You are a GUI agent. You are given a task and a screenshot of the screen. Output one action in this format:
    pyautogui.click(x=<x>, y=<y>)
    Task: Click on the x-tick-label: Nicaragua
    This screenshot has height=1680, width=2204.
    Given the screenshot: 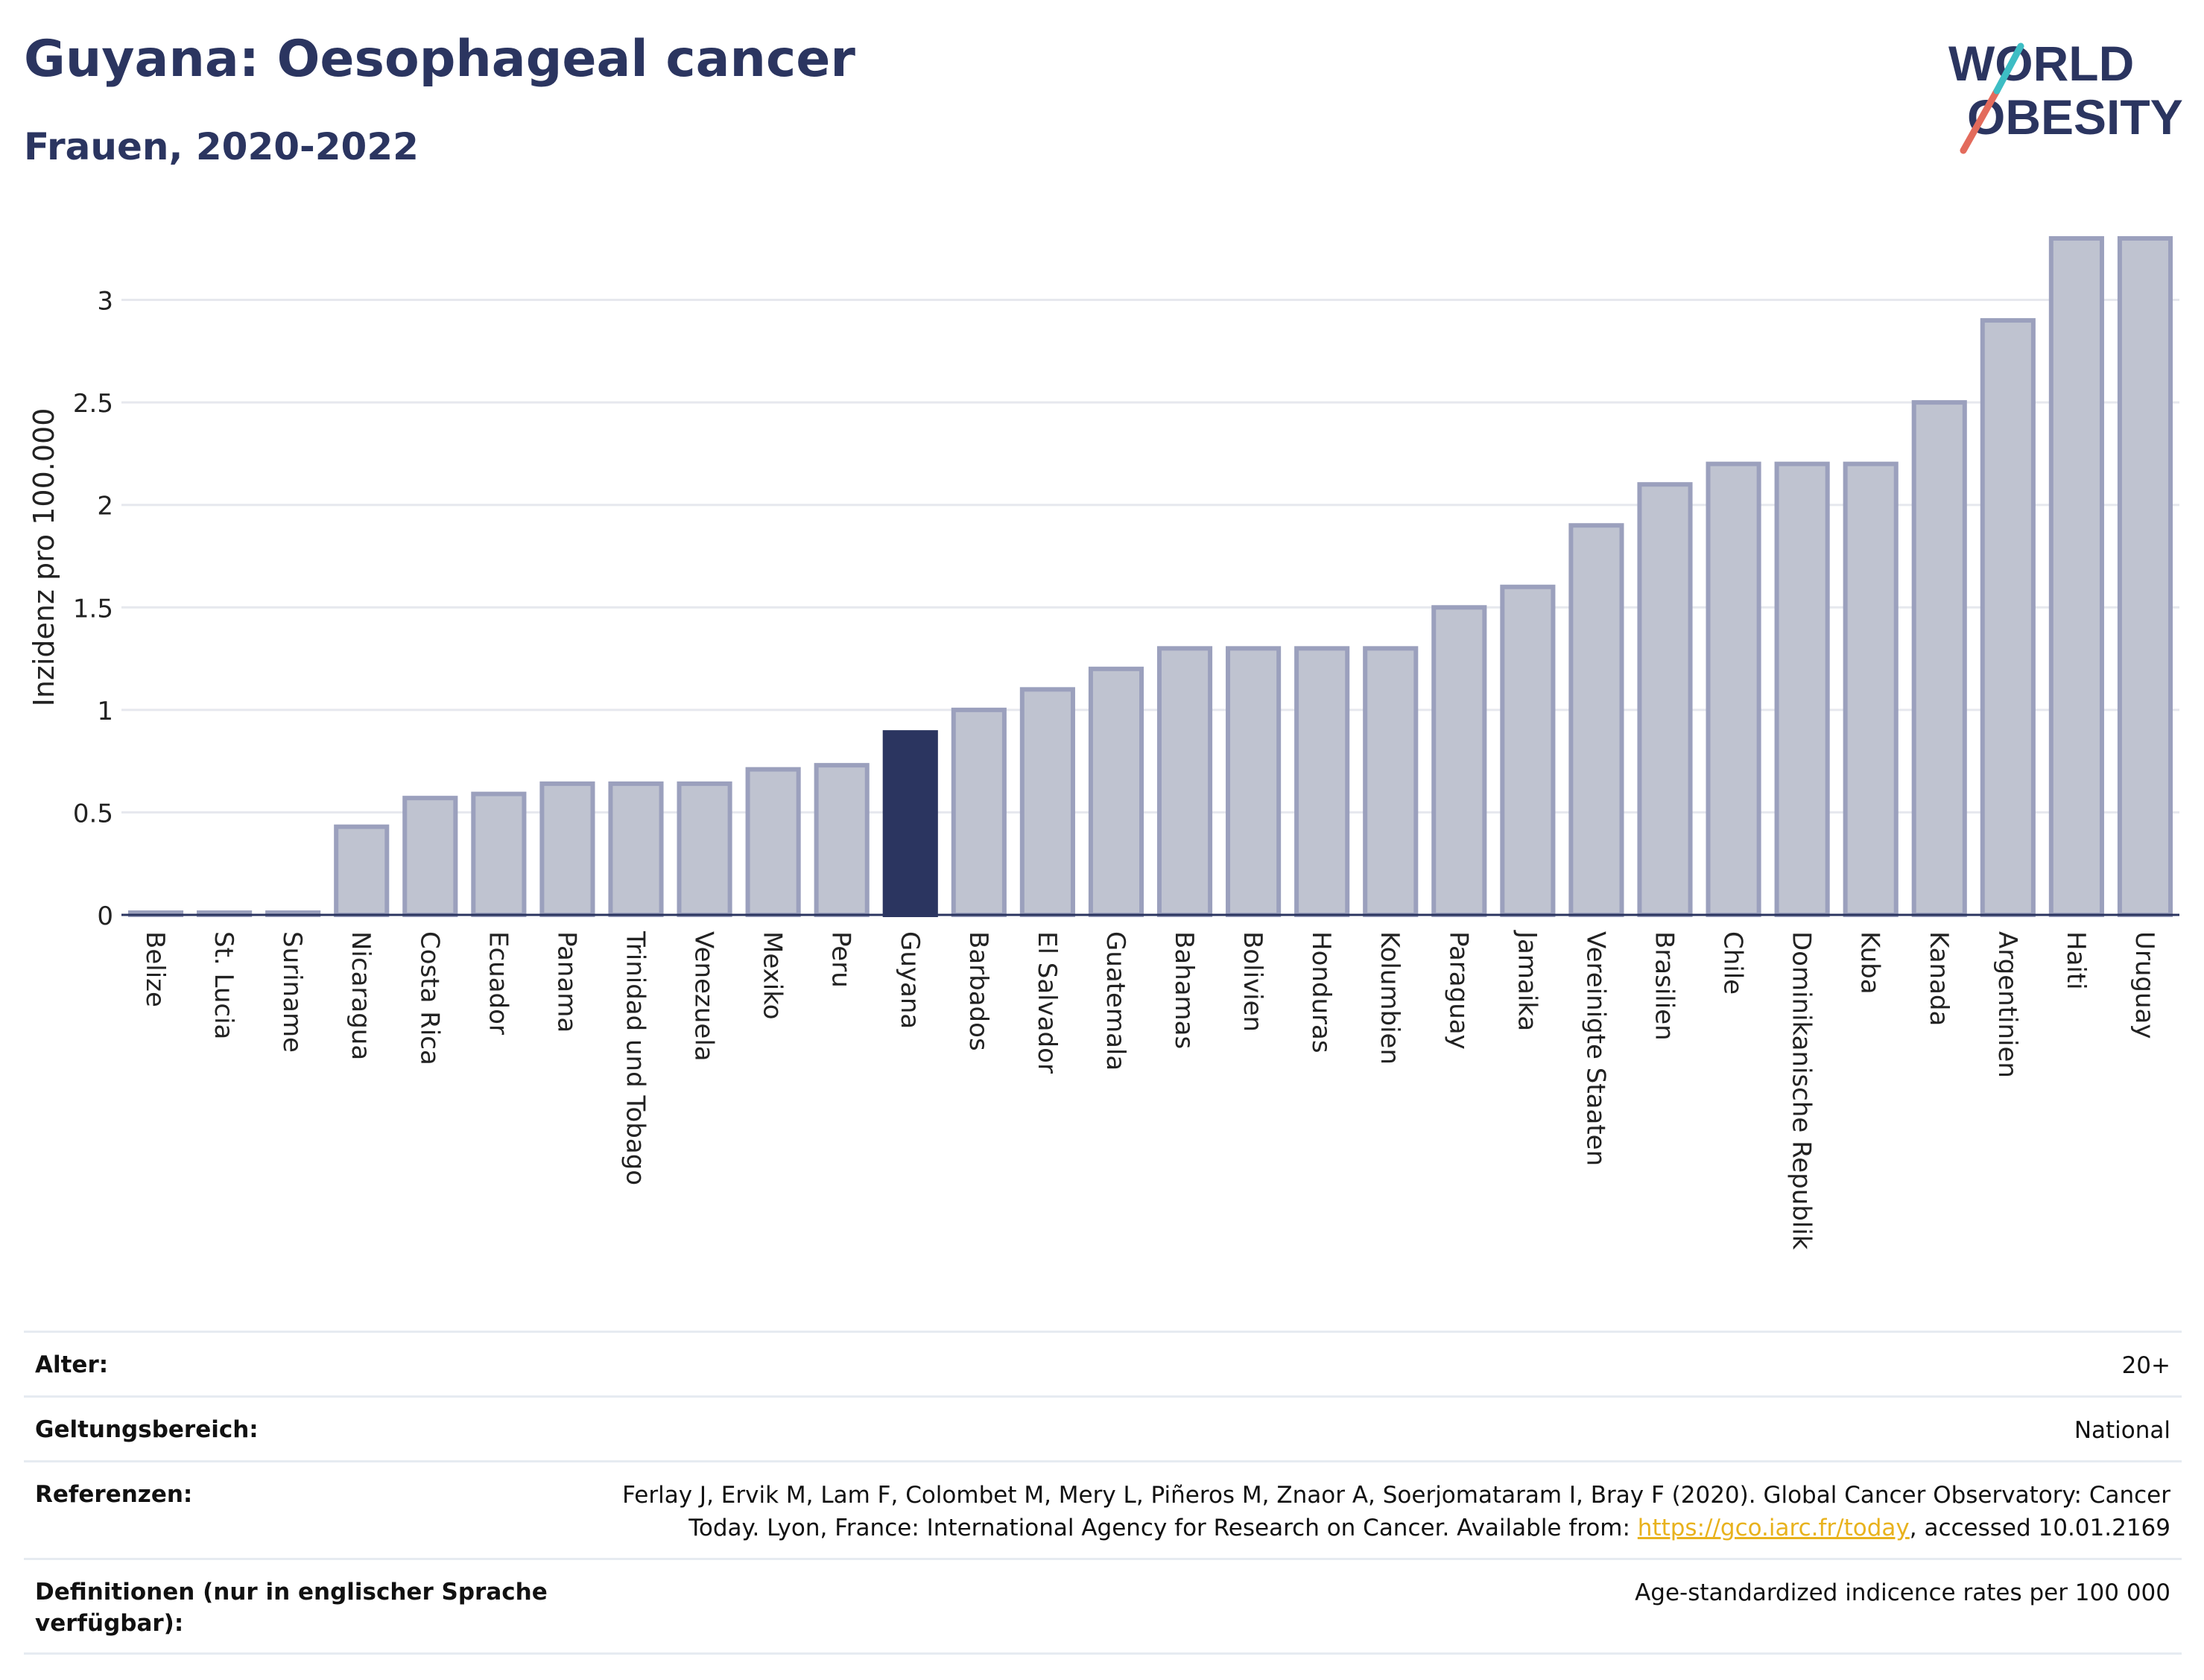 What is the action you would take?
    pyautogui.click(x=361, y=995)
    